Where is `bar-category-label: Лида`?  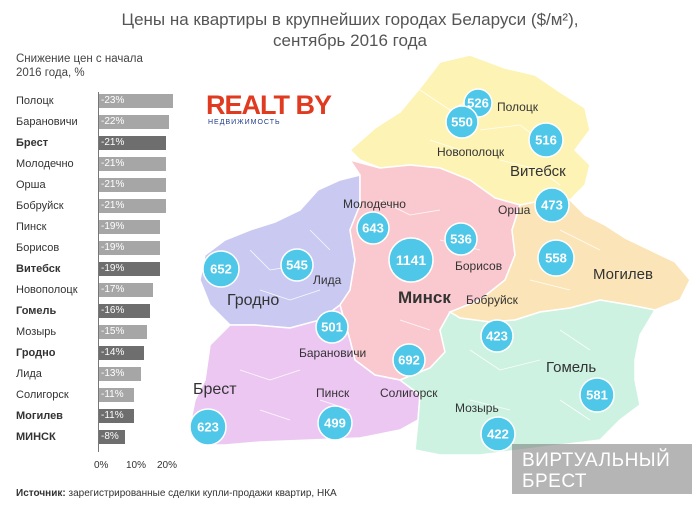
bar-category-label: Лида is located at coordinates (29, 374).